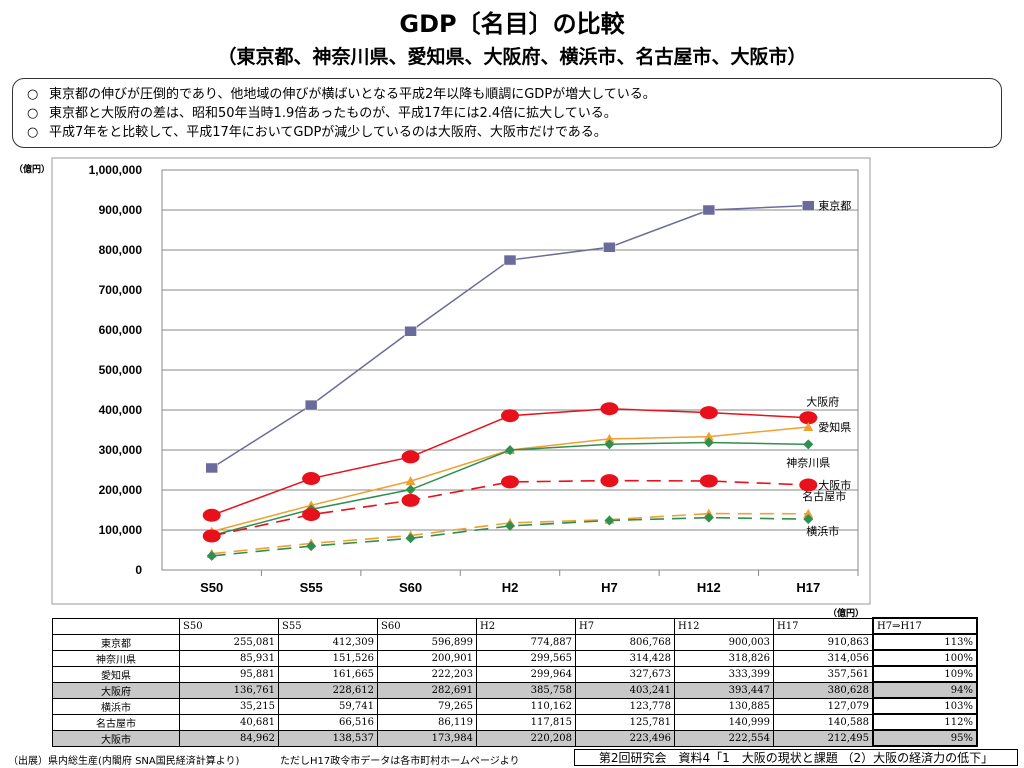 Image resolution: width=1024 pixels, height=768 pixels. What do you see at coordinates (925, 642) in the screenshot?
I see `table-cell: 113%` at bounding box center [925, 642].